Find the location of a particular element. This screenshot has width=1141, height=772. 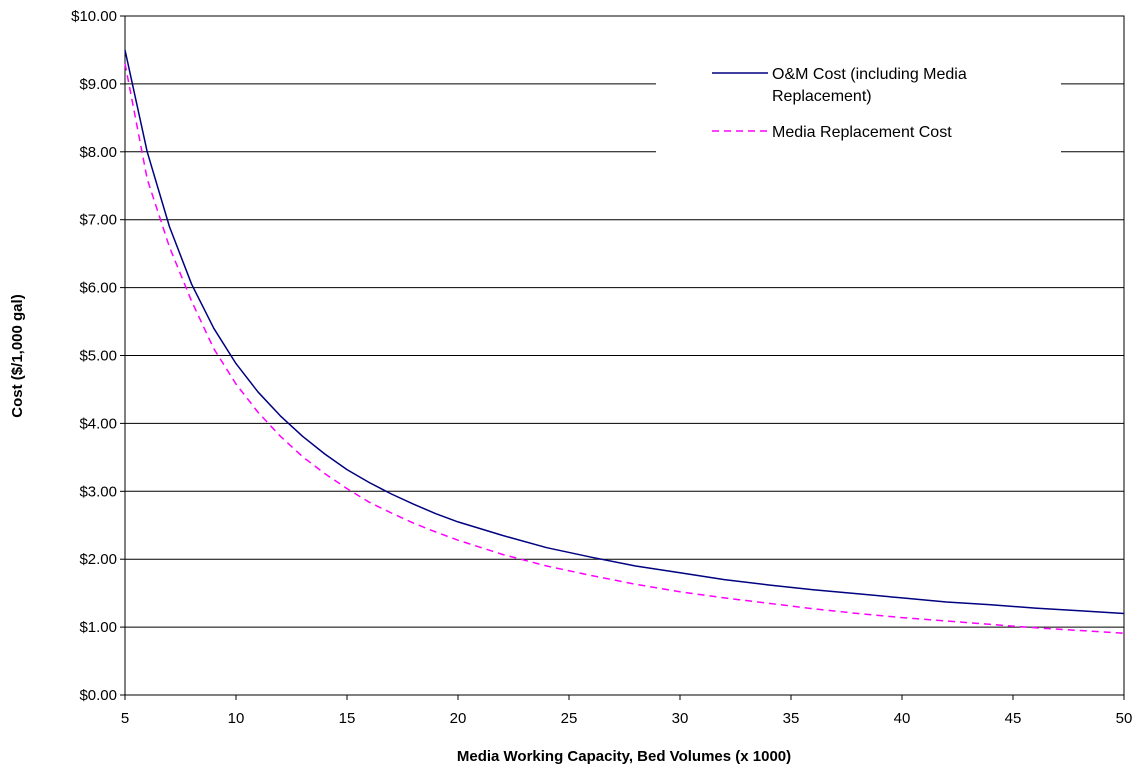

y-tick-label: $10.00 is located at coordinates (94, 16).